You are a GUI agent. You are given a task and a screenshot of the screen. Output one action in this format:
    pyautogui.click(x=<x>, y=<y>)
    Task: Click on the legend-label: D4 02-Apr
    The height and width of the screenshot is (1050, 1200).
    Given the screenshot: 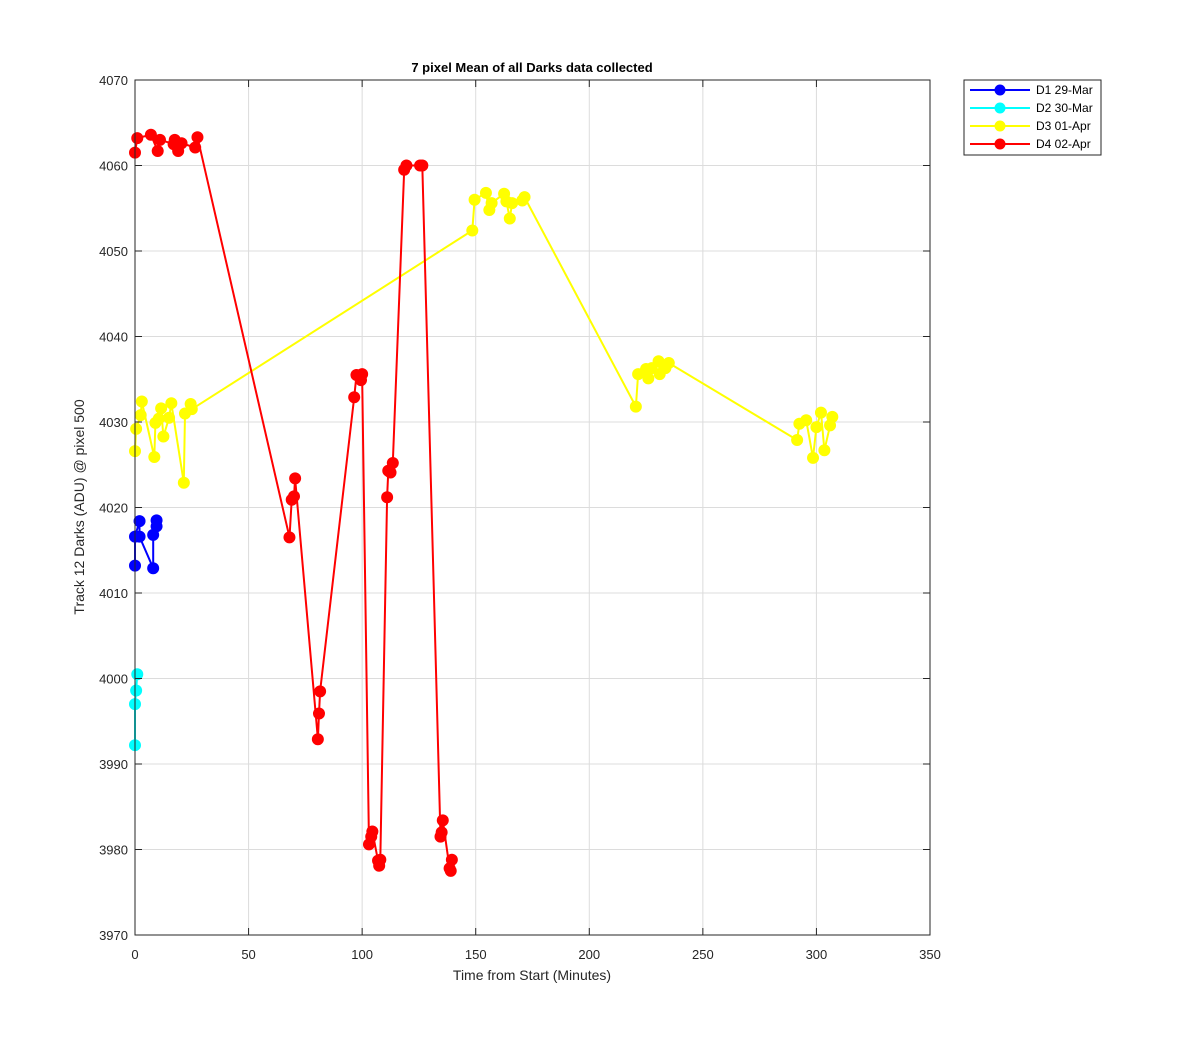 What is the action you would take?
    pyautogui.click(x=1063, y=144)
    